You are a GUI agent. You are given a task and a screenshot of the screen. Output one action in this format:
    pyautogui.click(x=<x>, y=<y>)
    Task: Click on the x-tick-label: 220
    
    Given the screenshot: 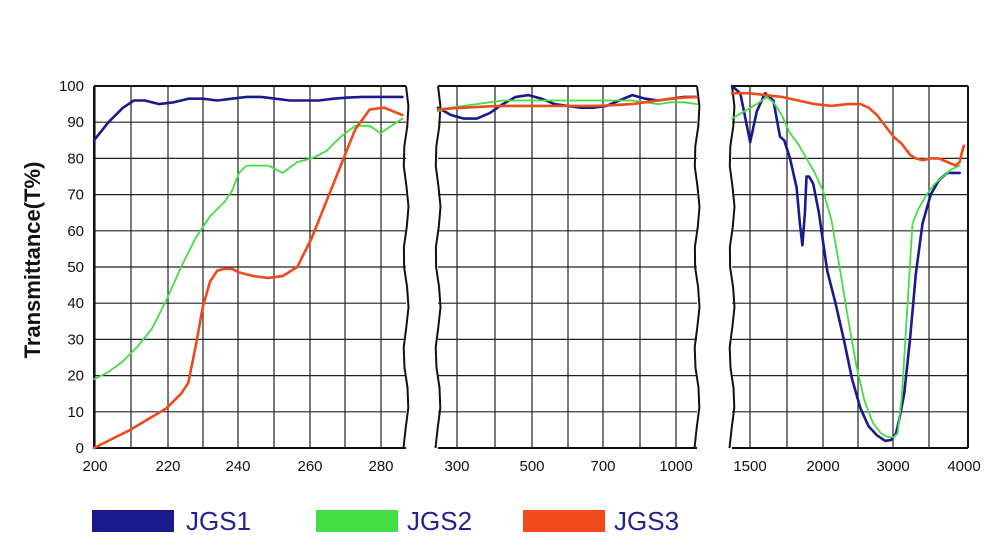 What is the action you would take?
    pyautogui.click(x=167, y=466)
    